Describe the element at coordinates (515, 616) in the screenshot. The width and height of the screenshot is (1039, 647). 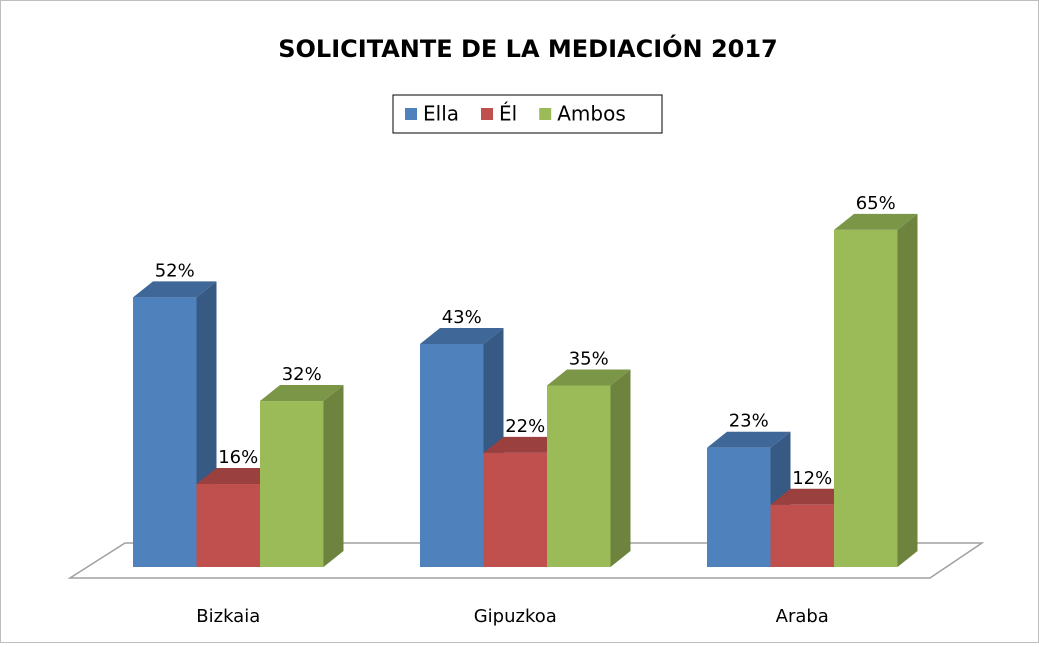
I see `x-tick-label: Gipuzkoa` at that location.